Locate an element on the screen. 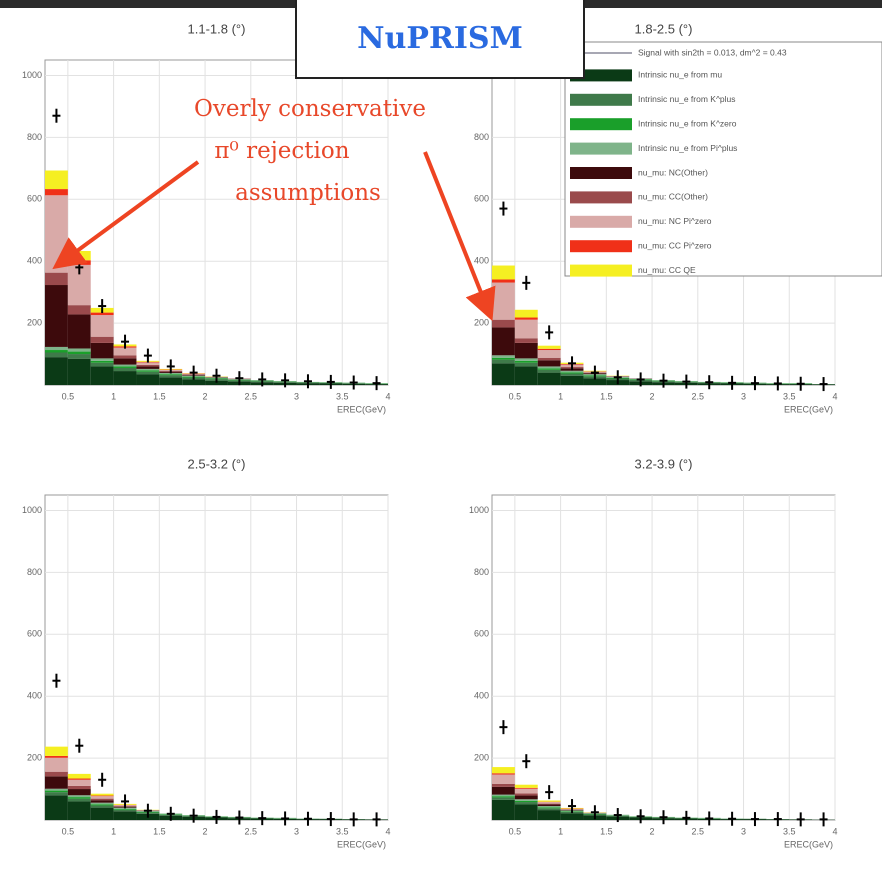 Image resolution: width=882 pixels, height=871 pixels. slide-title: NuPRISM is located at coordinates (440, 38).